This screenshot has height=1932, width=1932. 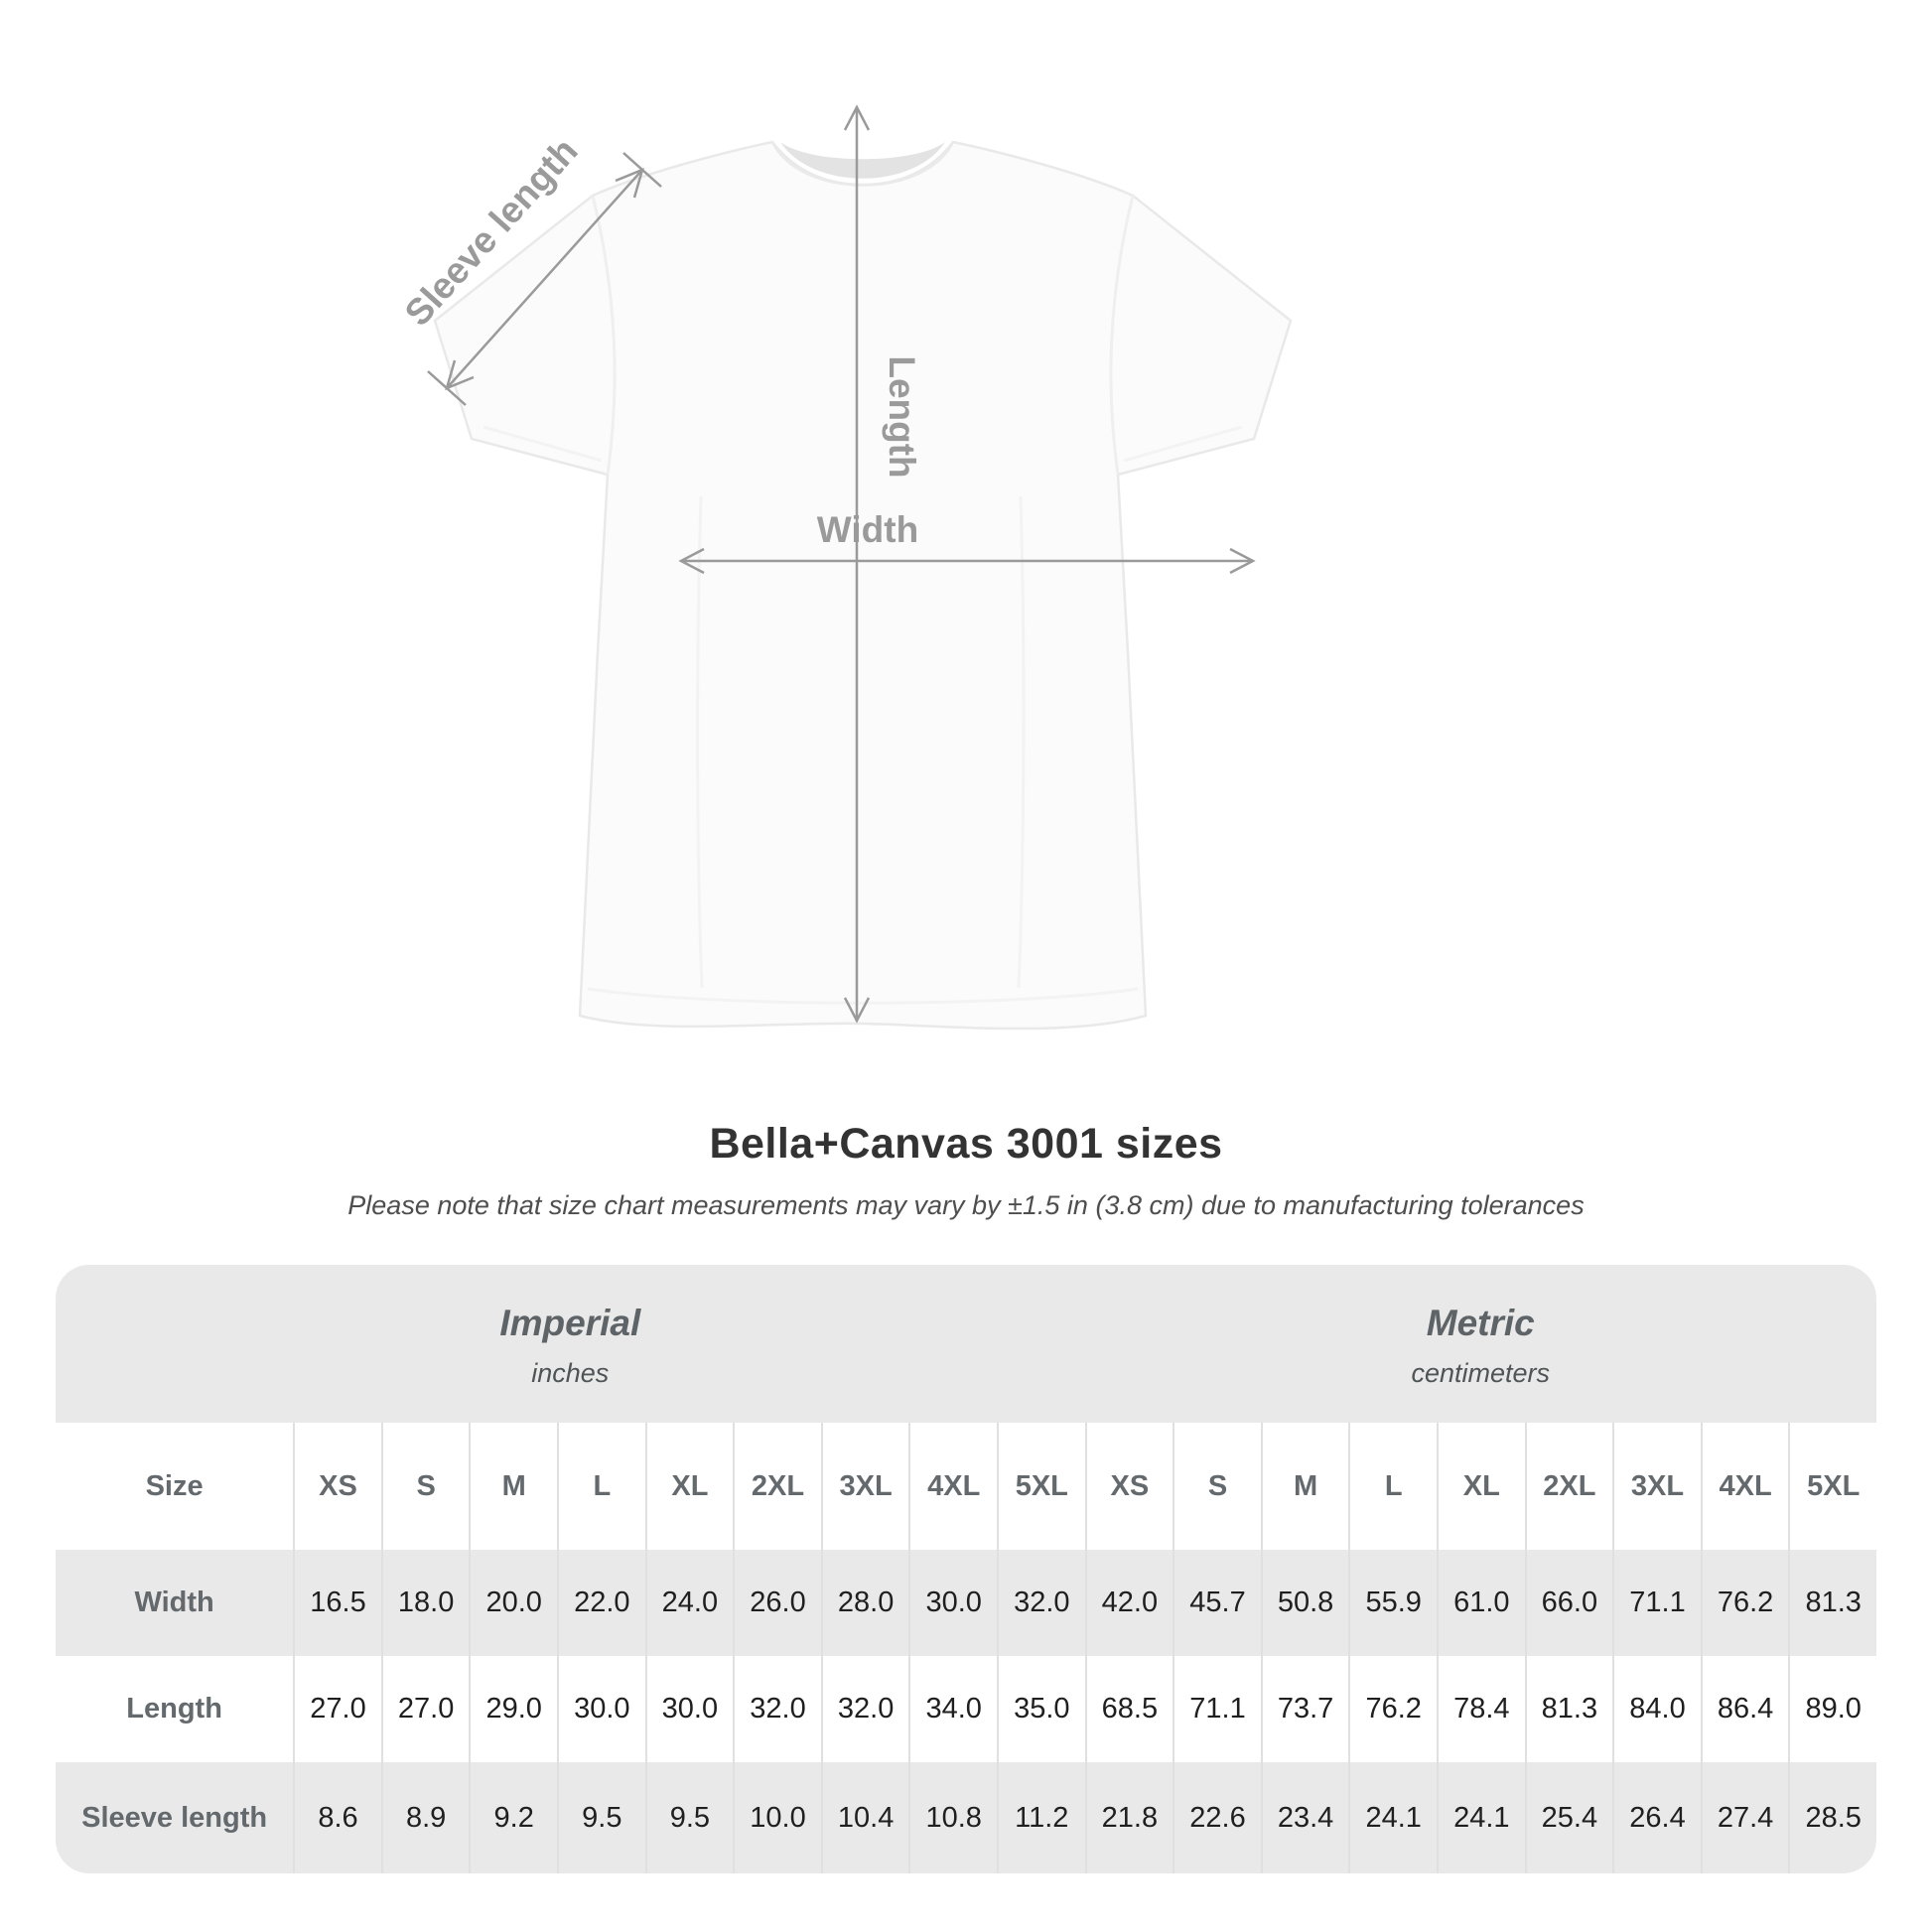 What do you see at coordinates (862, 164) in the screenshot?
I see `collar-band` at bounding box center [862, 164].